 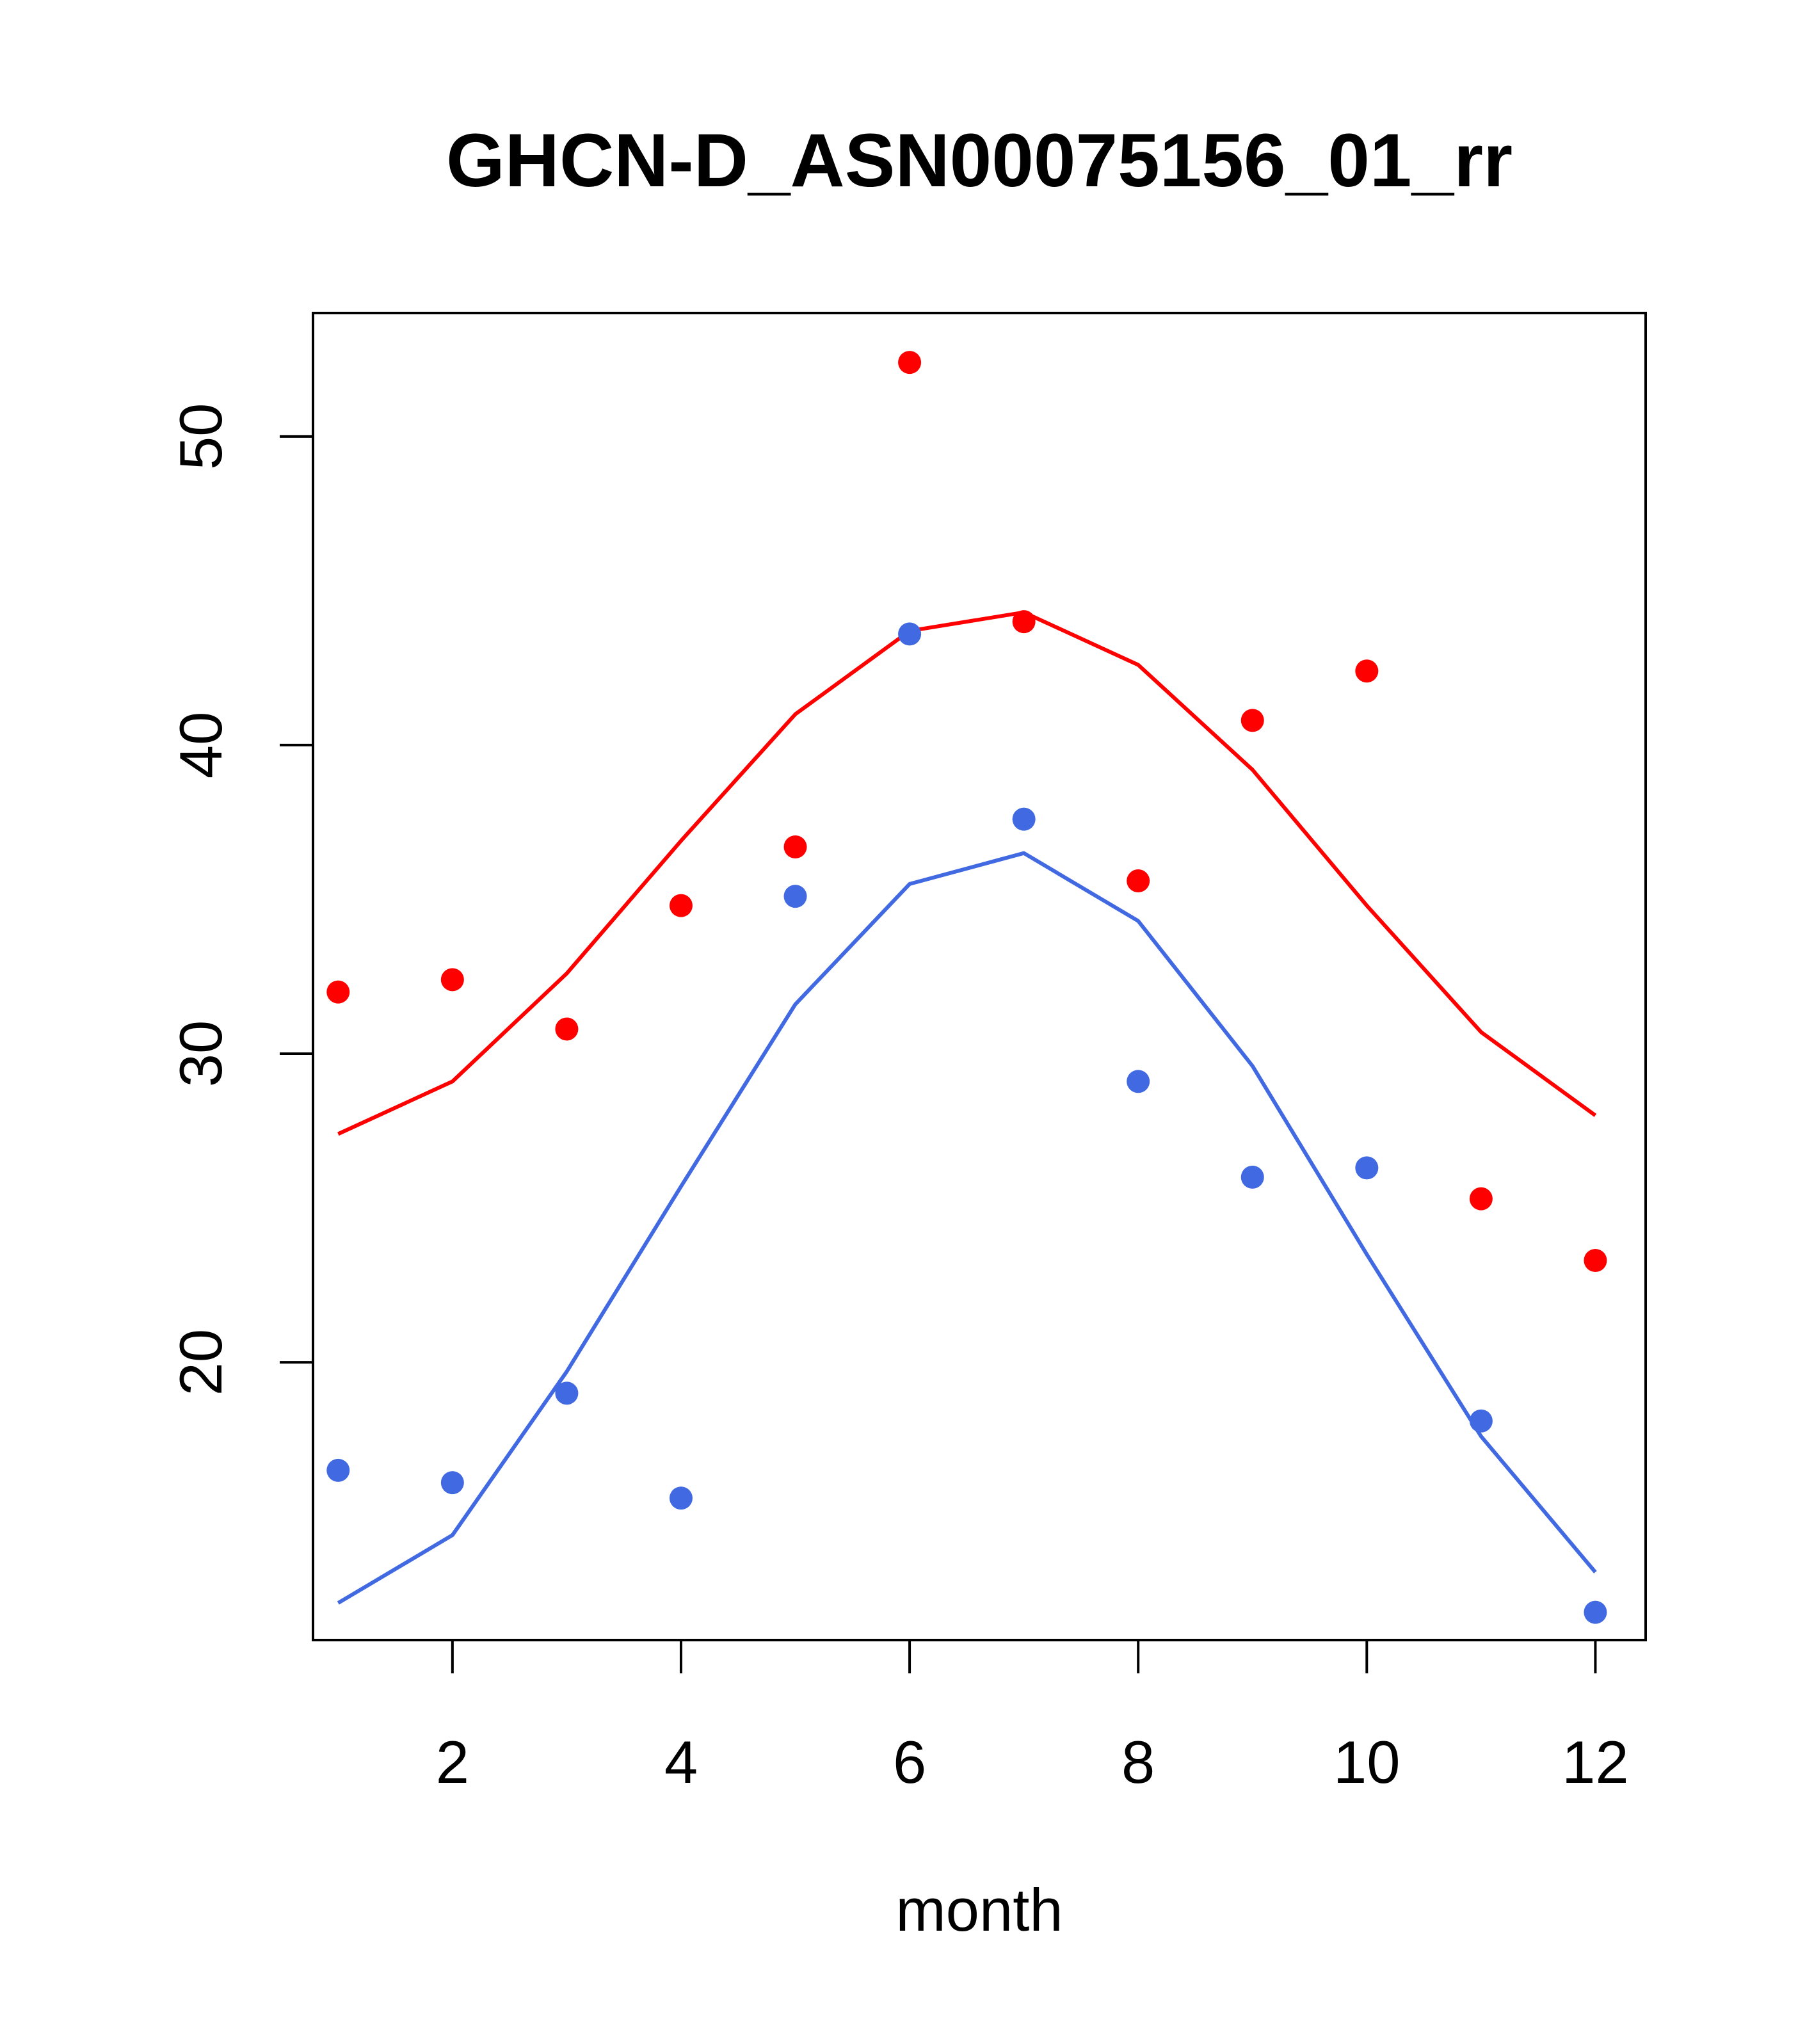 I want to click on y-tick-label: 20, so click(x=200, y=1362).